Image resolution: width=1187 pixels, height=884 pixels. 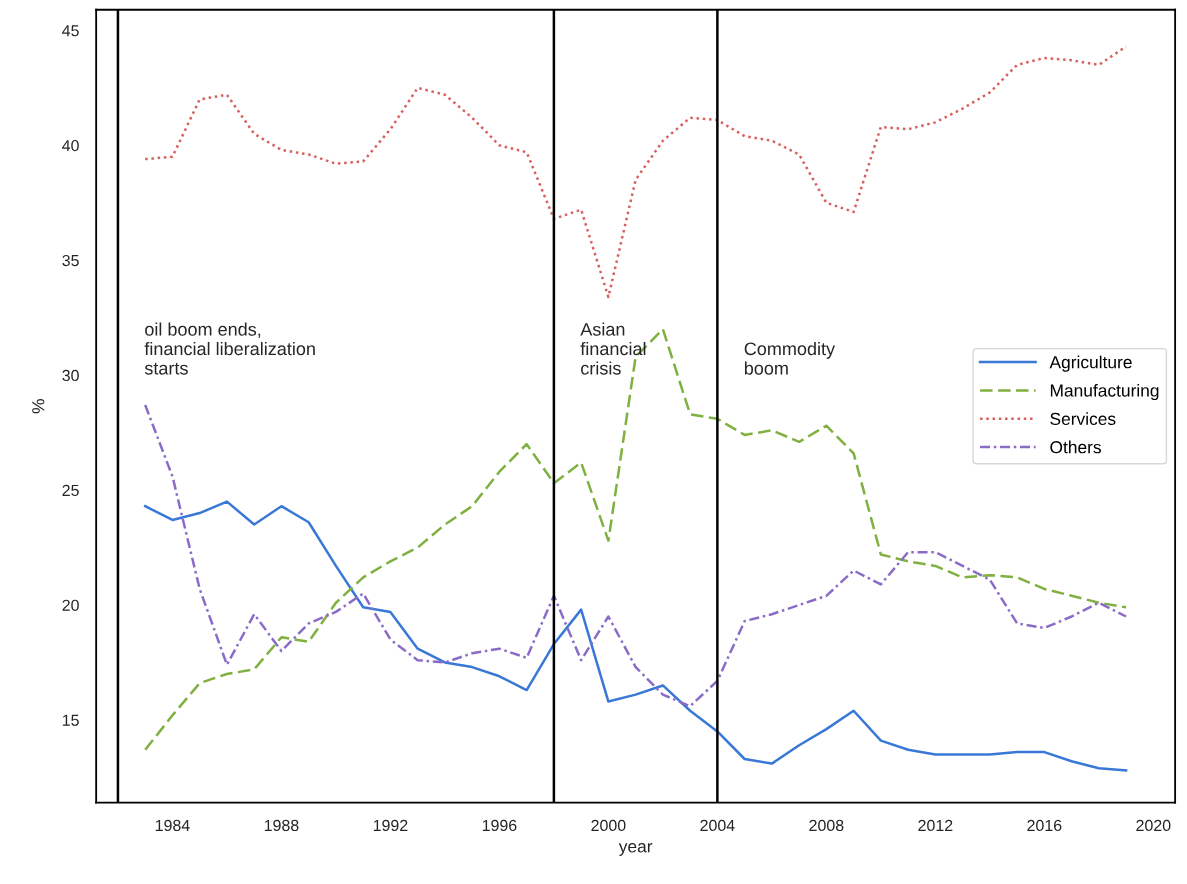 I want to click on legend-label: Manufacturing, so click(x=1104, y=392).